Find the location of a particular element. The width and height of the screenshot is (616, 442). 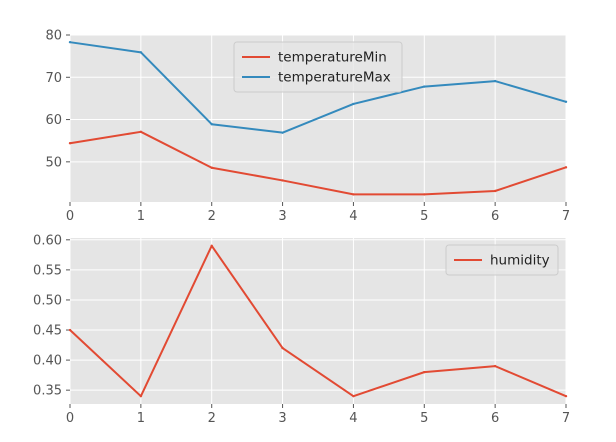

legend: humidity is located at coordinates (502, 260).